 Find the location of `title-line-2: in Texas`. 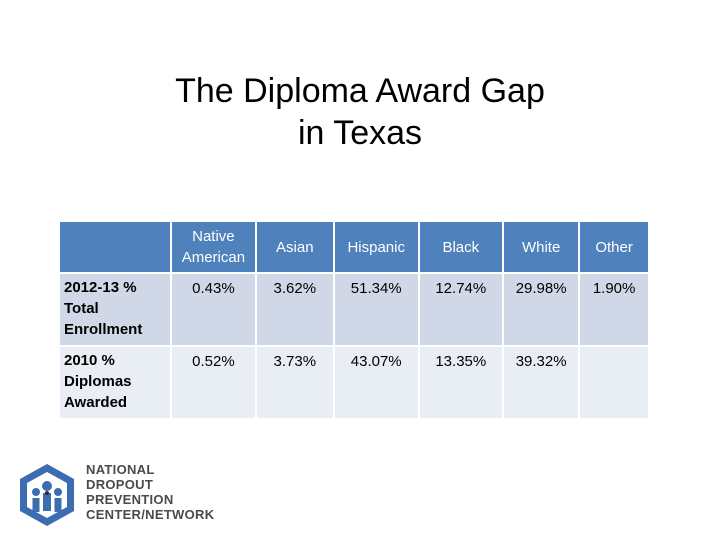

title-line-2: in Texas is located at coordinates (360, 133).